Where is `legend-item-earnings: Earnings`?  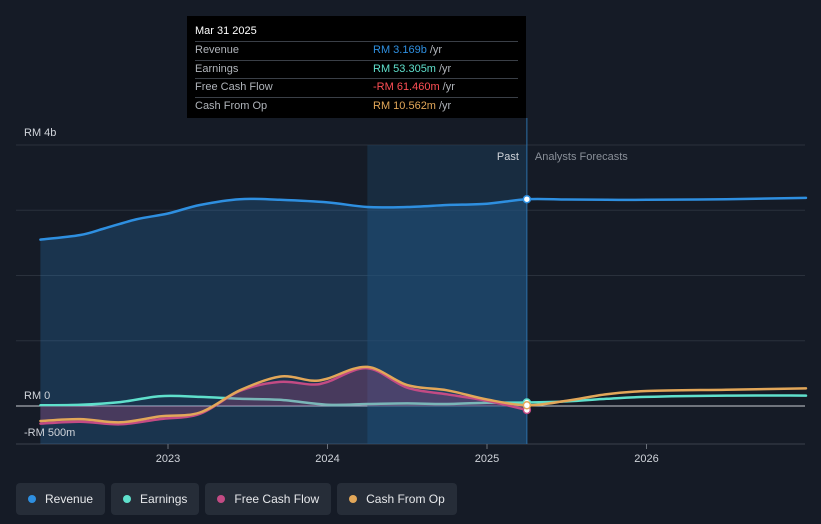 legend-item-earnings: Earnings is located at coordinates (155, 499).